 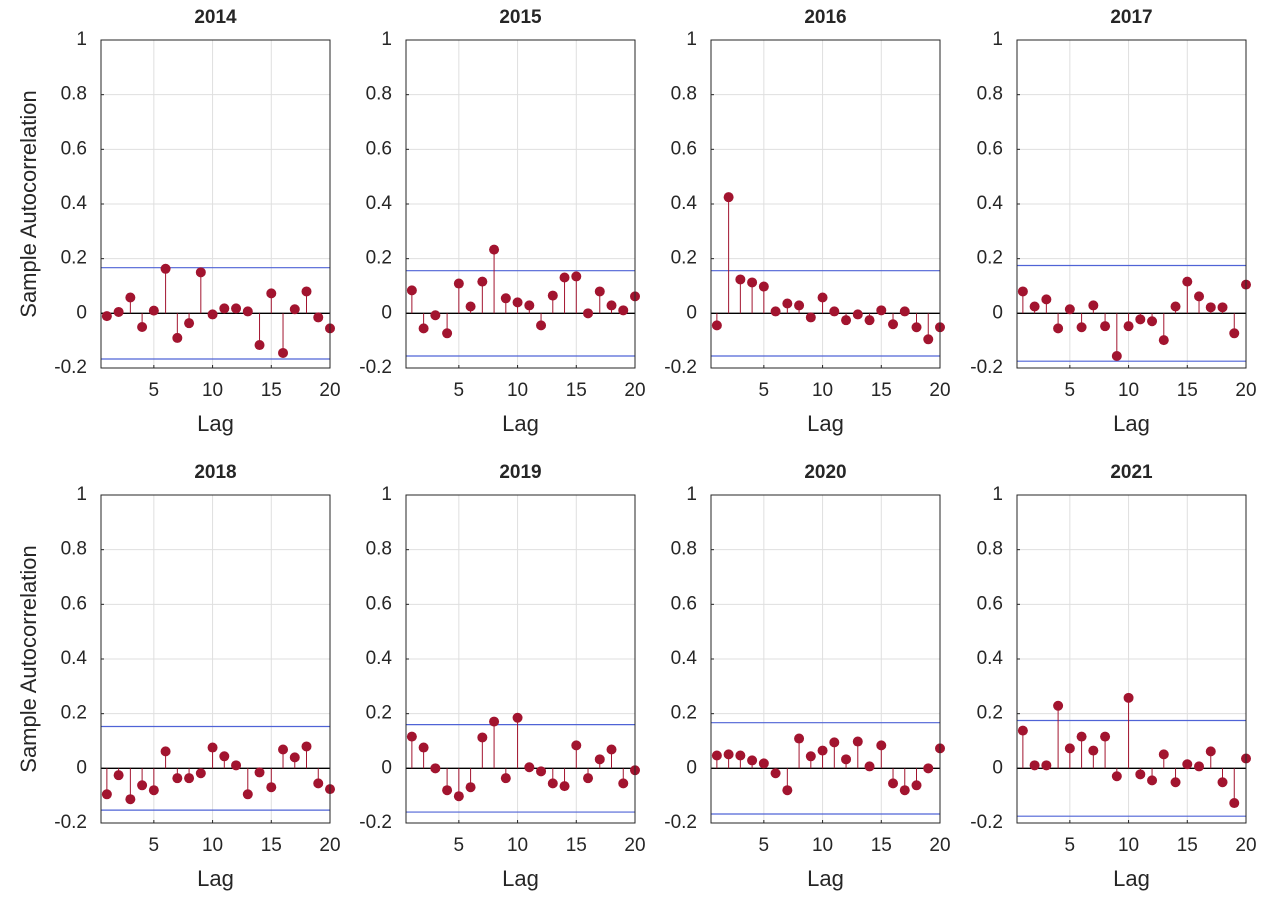 What do you see at coordinates (520, 17) in the screenshot?
I see `subplot-title: 2015` at bounding box center [520, 17].